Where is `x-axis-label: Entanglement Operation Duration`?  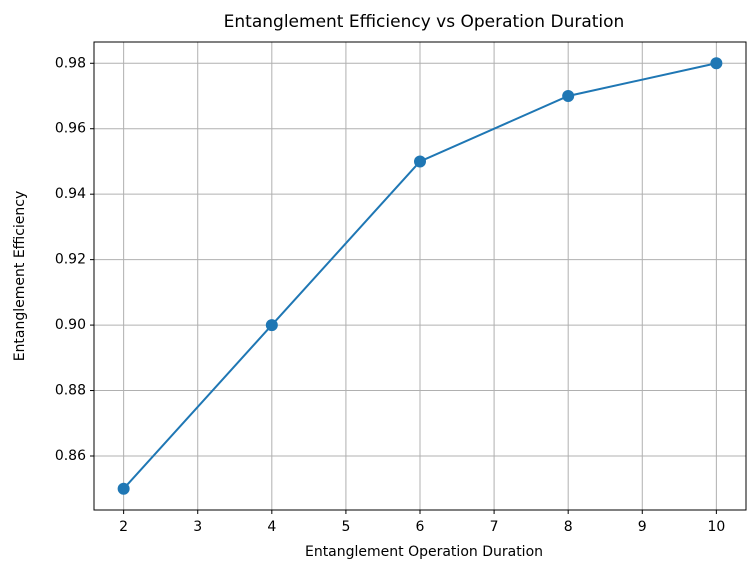 x-axis-label: Entanglement Operation Duration is located at coordinates (424, 552).